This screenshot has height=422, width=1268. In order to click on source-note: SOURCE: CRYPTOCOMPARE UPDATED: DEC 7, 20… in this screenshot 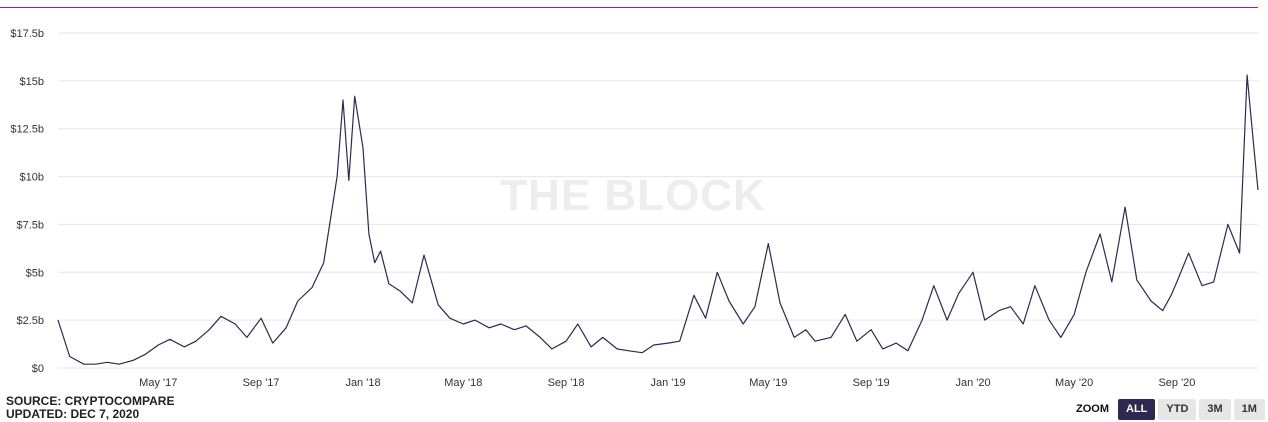, I will do `click(90, 408)`.